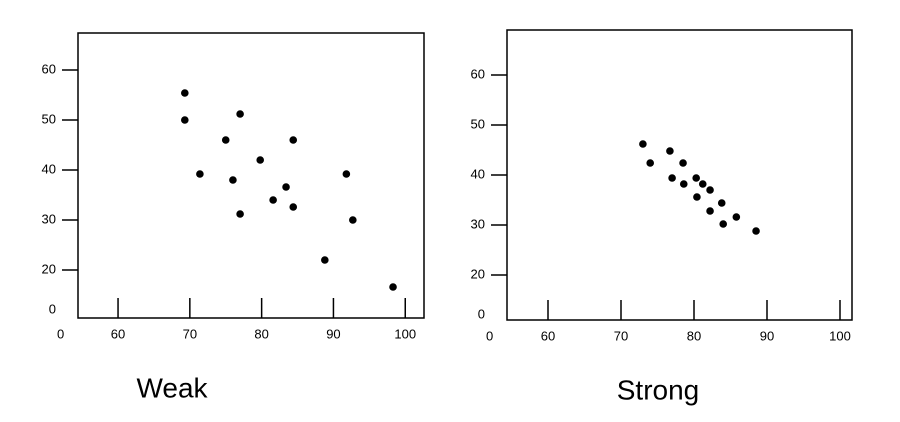 This screenshot has width=900, height=422. Describe the element at coordinates (658, 389) in the screenshot. I see `chart-caption: Strong` at that location.